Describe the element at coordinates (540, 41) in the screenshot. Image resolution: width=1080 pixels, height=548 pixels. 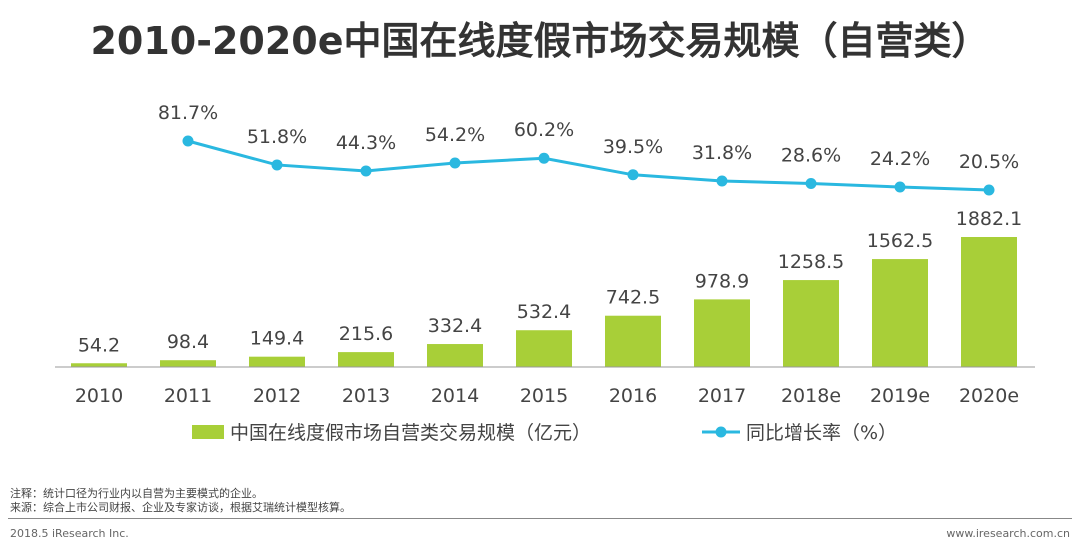
I see `chart-title: 2010-2020e中国在线度假市场交易规模（自营类）` at that location.